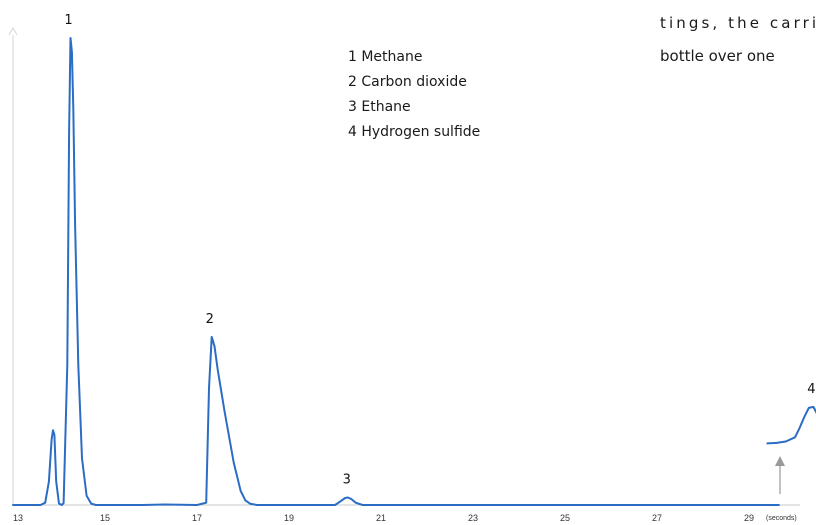 Image resolution: width=816 pixels, height=525 pixels. Describe the element at coordinates (197, 518) in the screenshot. I see `x-tick-label: 17` at that location.